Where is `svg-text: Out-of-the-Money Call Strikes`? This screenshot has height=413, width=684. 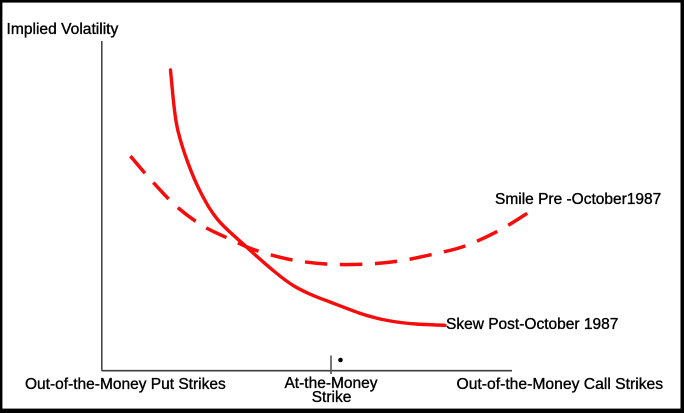
svg-text: Out-of-the-Money Call Strikes is located at coordinates (560, 384).